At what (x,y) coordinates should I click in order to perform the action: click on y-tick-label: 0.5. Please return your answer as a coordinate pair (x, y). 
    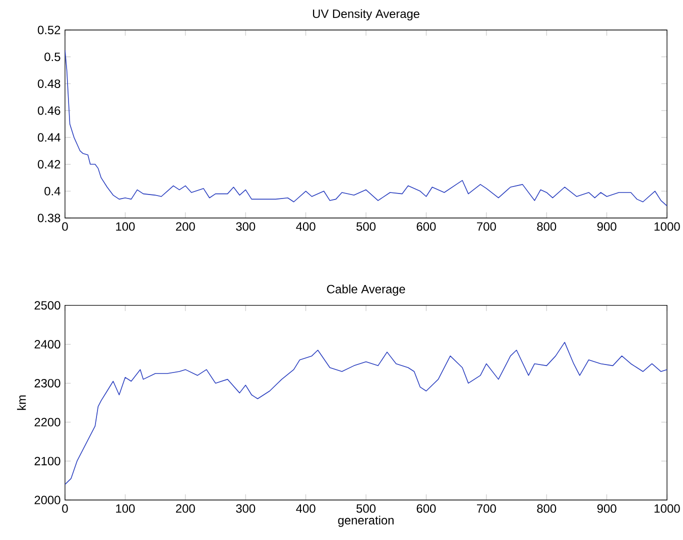
    Looking at the image, I should click on (52, 57).